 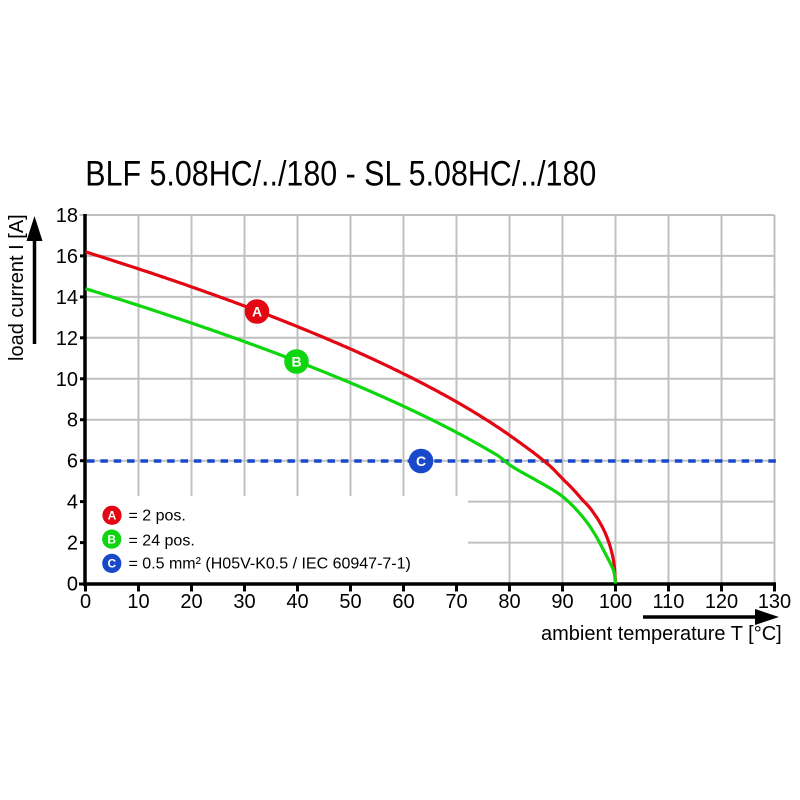 I want to click on svg-text: 30, so click(x=244, y=602).